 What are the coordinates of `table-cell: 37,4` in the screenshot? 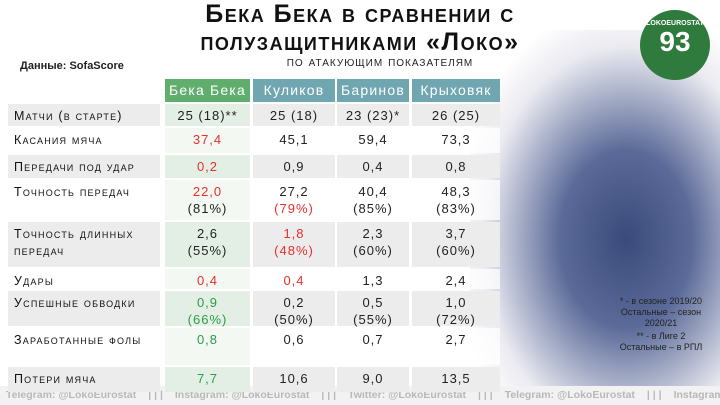 It's located at (207, 140).